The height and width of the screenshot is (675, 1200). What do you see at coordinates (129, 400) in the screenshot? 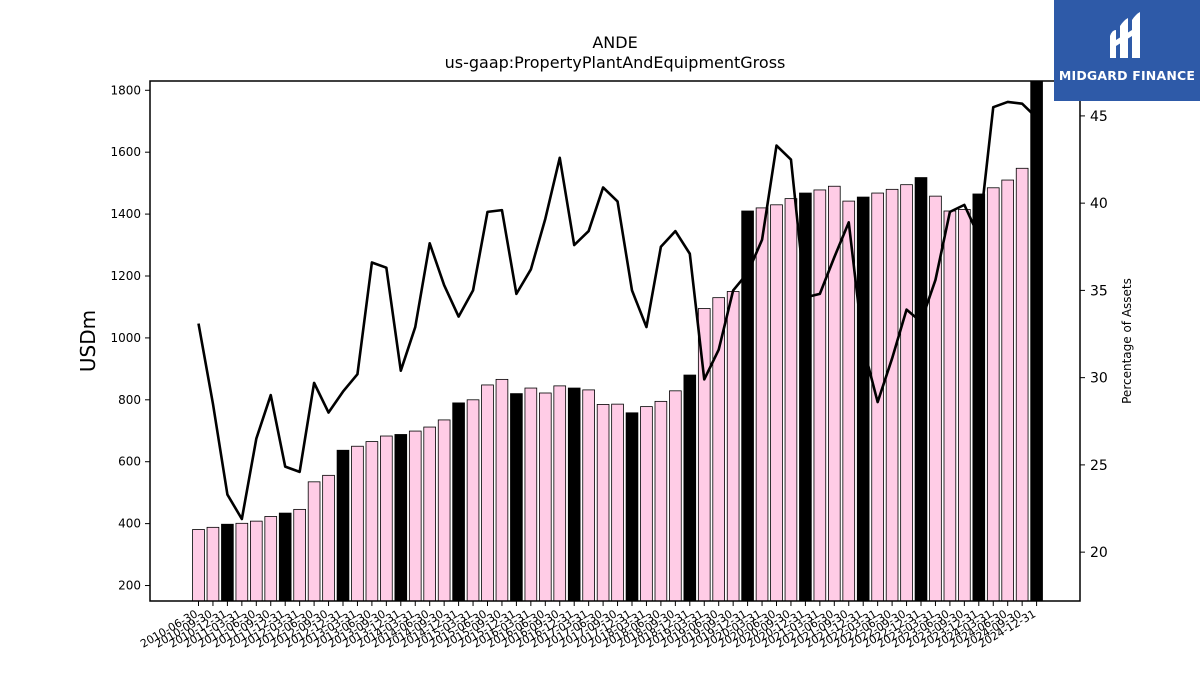
I see `y-tick-label: 800` at bounding box center [129, 400].